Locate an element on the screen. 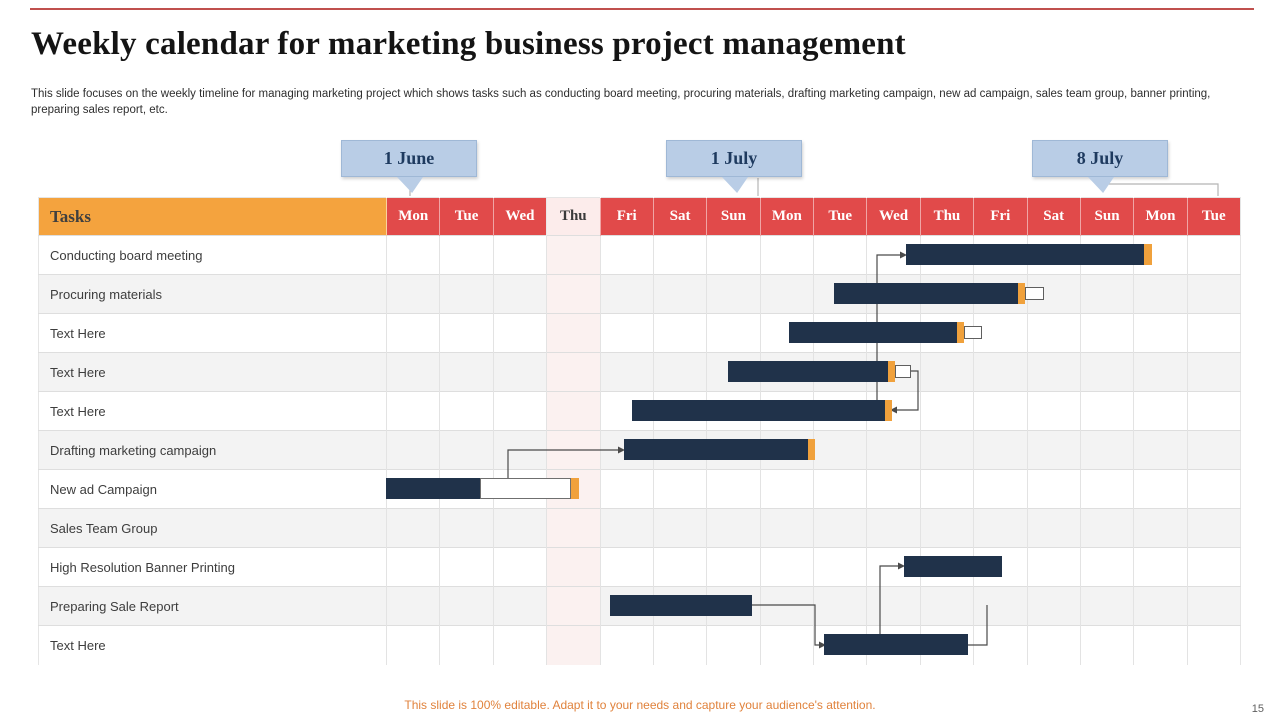  task-label: High Resolution Banner Printing is located at coordinates (212, 567).